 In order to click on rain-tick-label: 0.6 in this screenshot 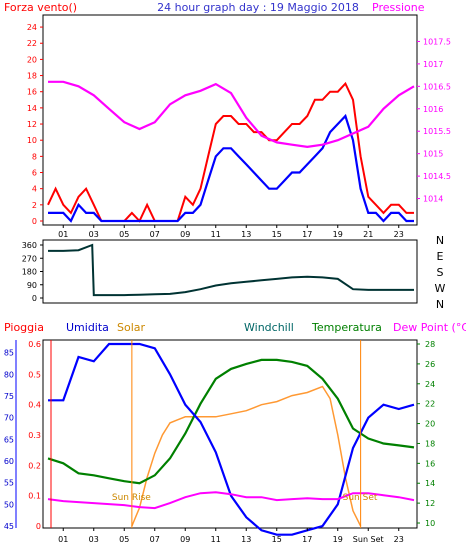, I will do `click(34, 344)`.